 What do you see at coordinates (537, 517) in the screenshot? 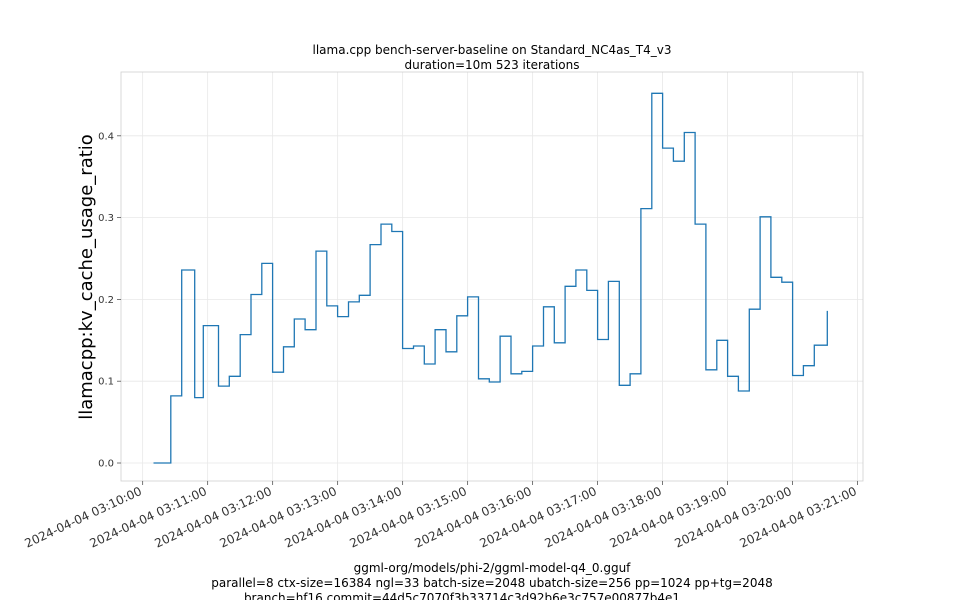
I see `x-tick-label: 2024-04-04 03:17:00` at bounding box center [537, 517].